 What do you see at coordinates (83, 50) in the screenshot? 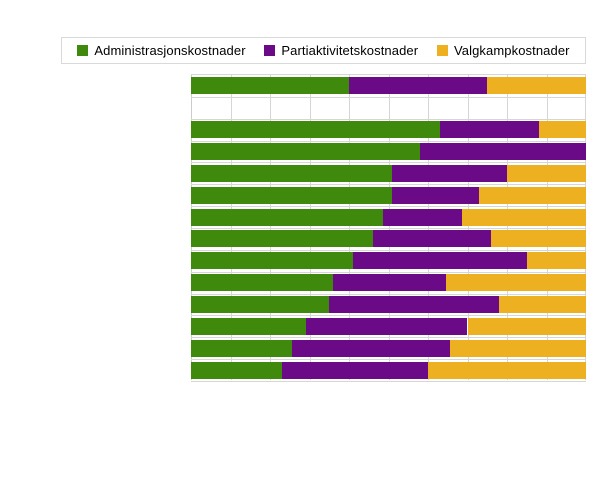
I see `legend-swatch-green` at bounding box center [83, 50].